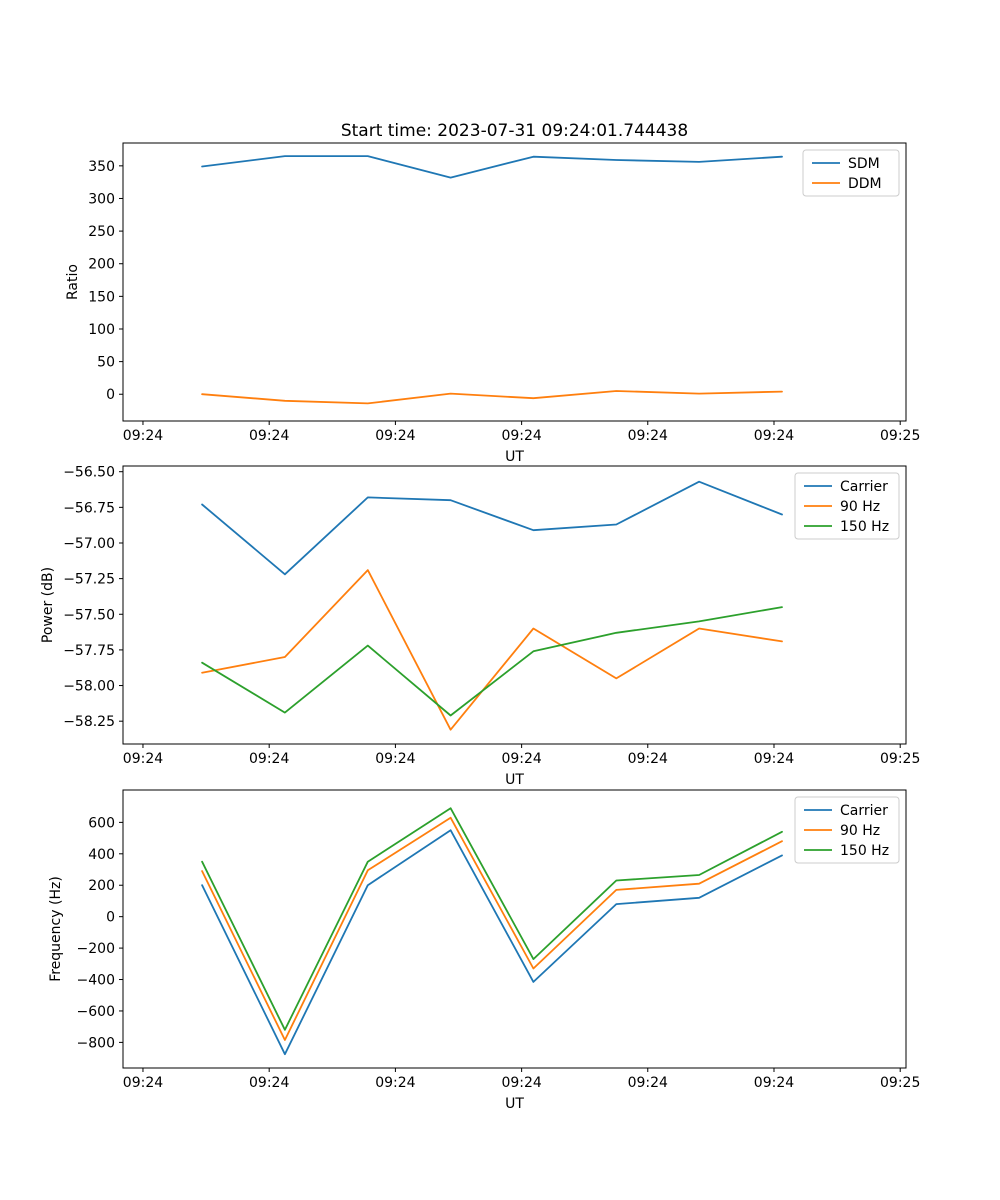 The height and width of the screenshot is (1200, 1000). I want to click on y-tick-label: −800, so click(96, 1043).